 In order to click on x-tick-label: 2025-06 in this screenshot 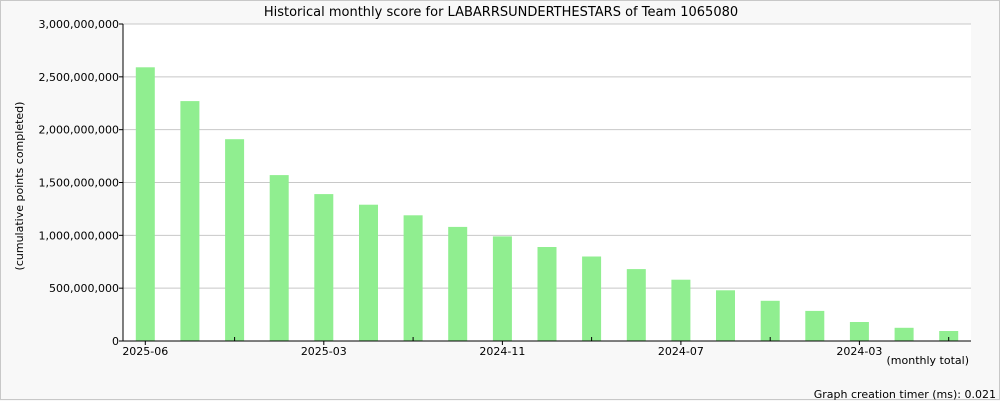, I will do `click(145, 351)`.